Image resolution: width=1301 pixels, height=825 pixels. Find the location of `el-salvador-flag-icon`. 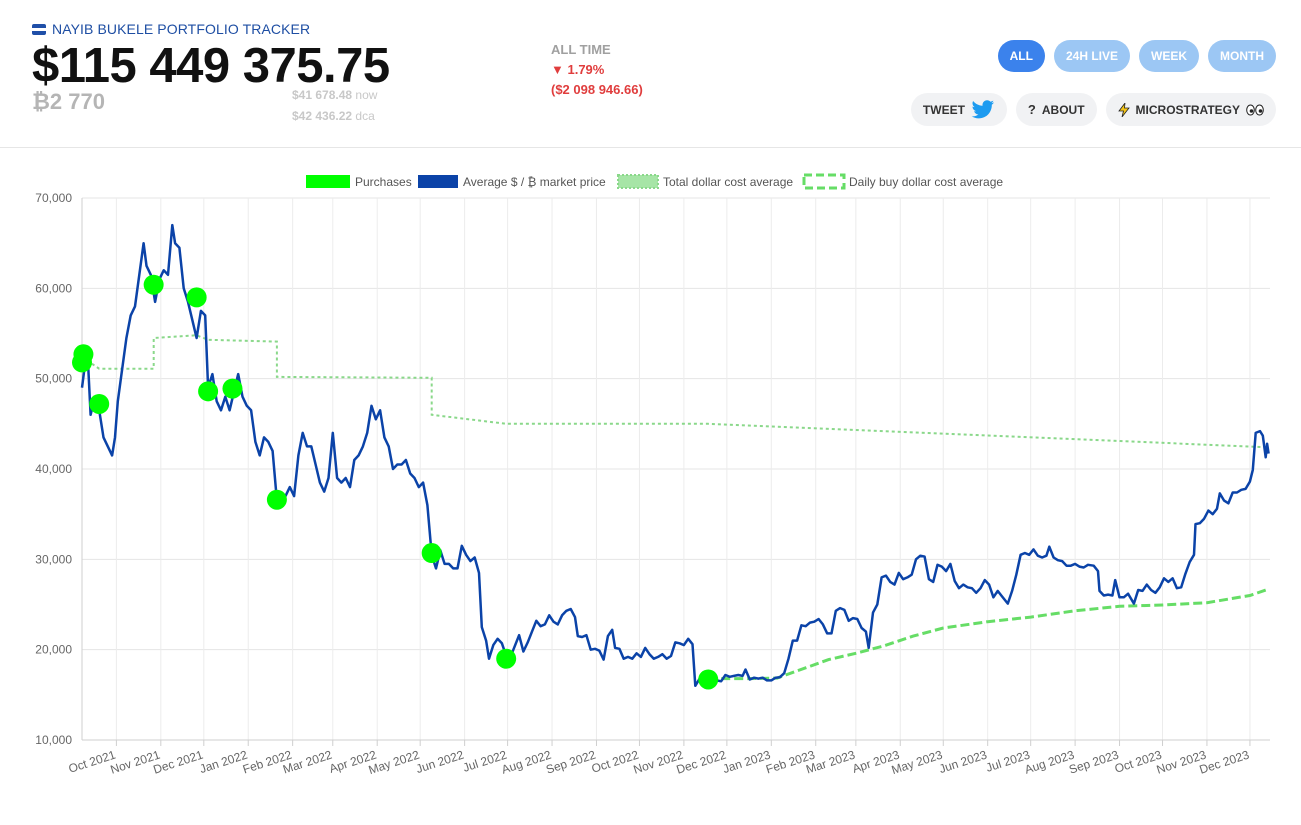

el-salvador-flag-icon is located at coordinates (39, 29).